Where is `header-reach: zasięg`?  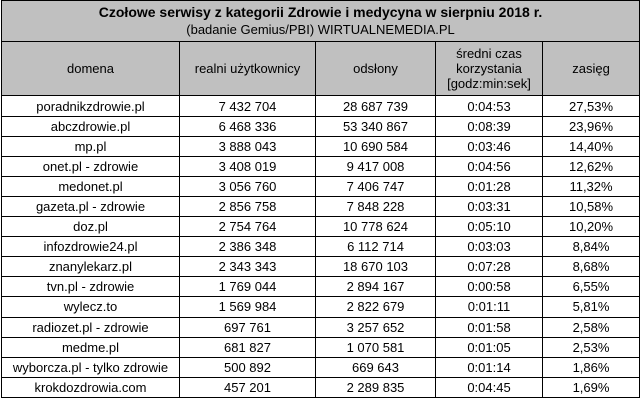
header-reach: zasięg is located at coordinates (591, 69).